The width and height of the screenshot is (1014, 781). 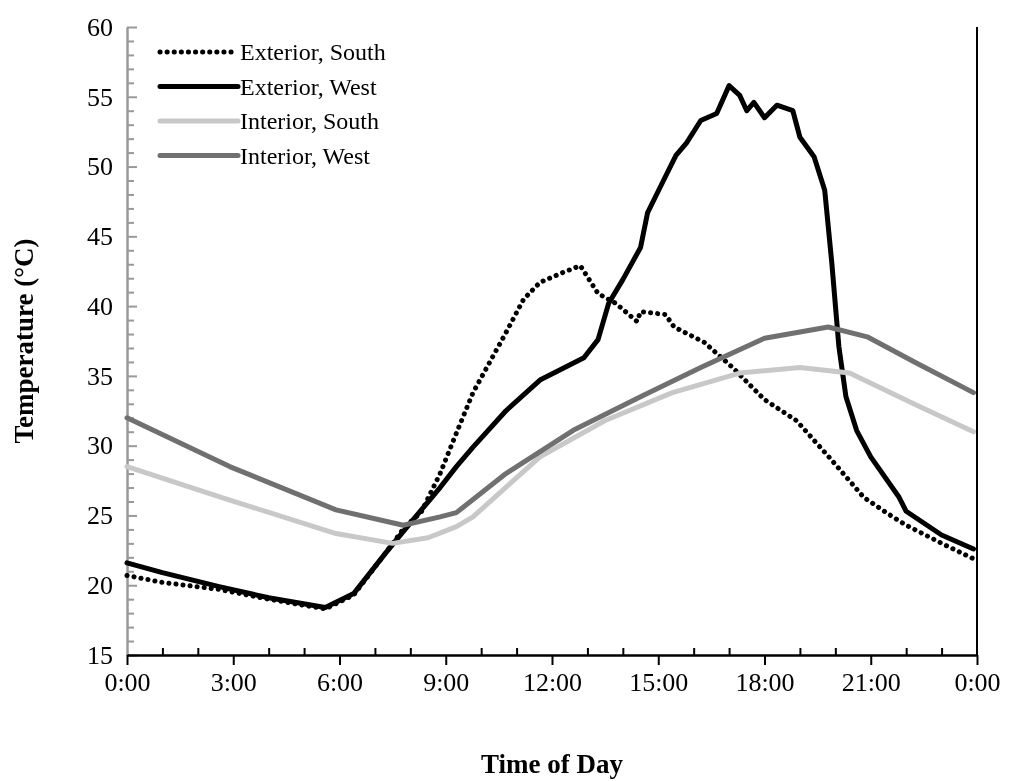 I want to click on x-tick-label: 3:00, so click(x=233, y=683).